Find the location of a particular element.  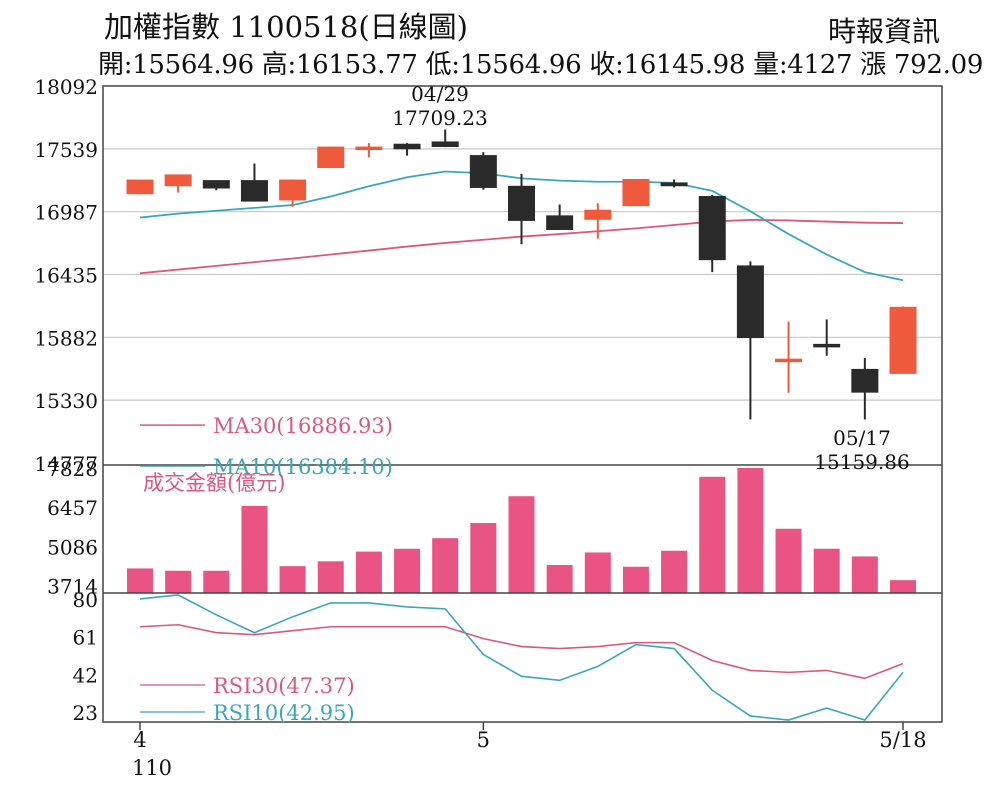

turnover-bars is located at coordinates (521, 530).